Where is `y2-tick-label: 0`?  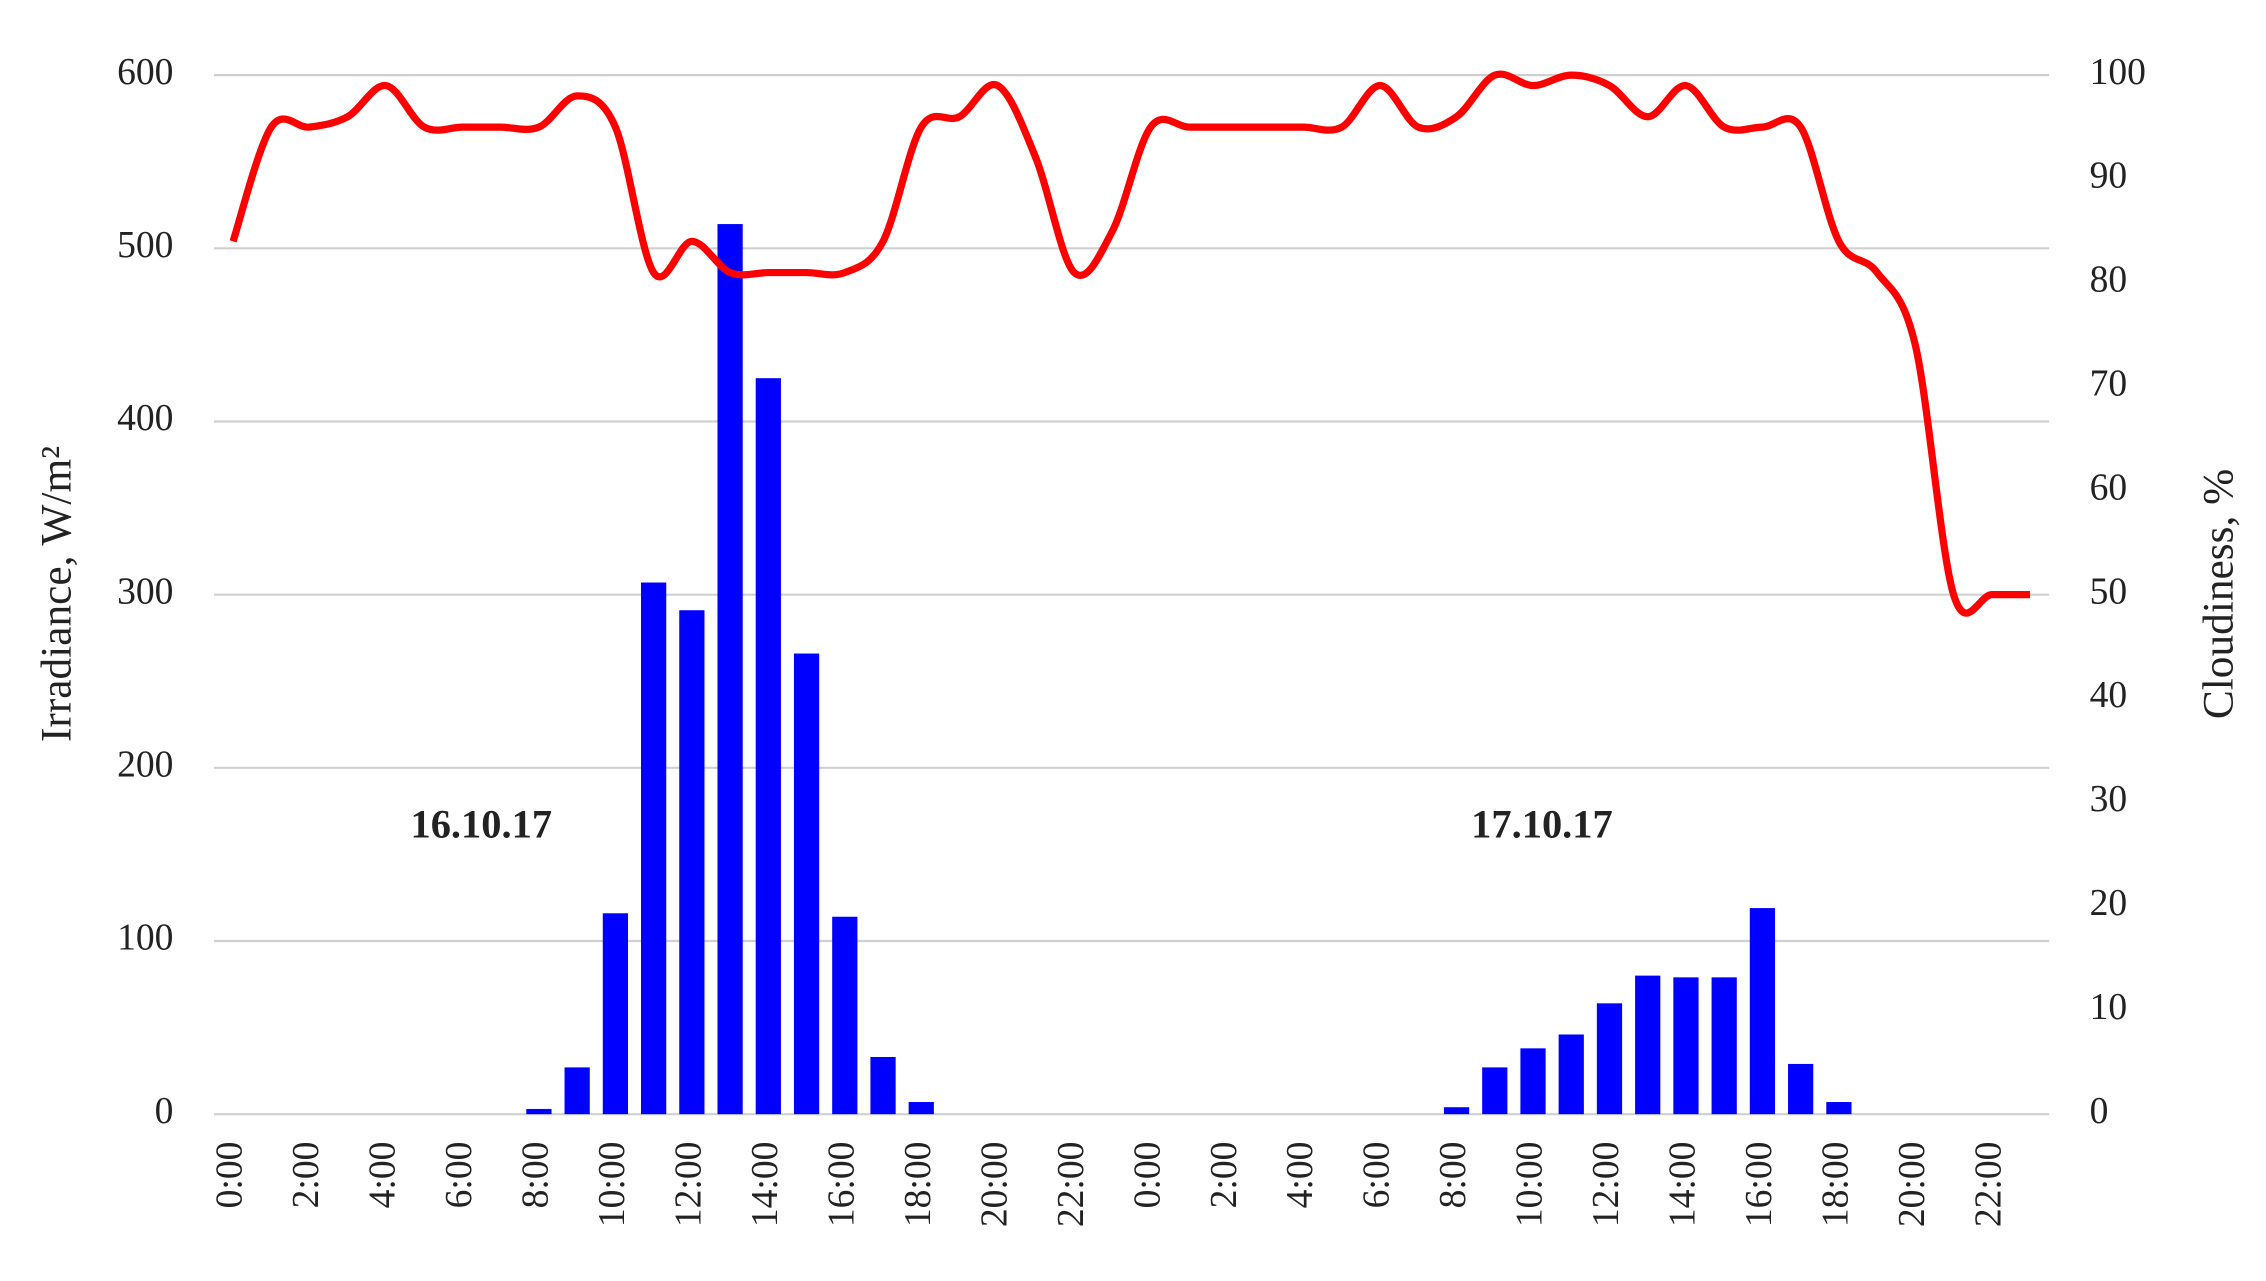
y2-tick-label: 0 is located at coordinates (2099, 1111).